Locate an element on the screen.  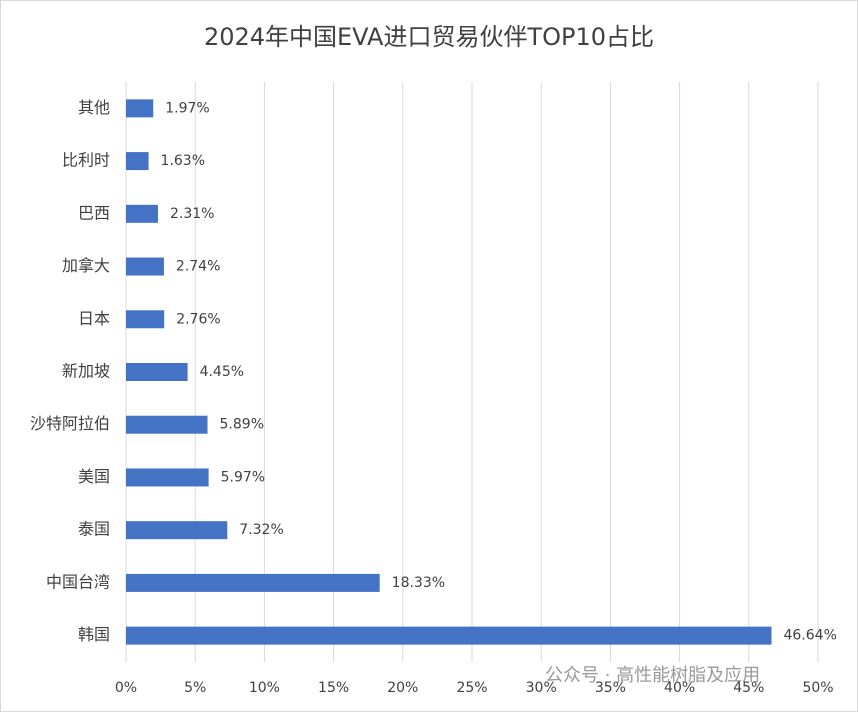
value-label: 2.76% is located at coordinates (198, 319).